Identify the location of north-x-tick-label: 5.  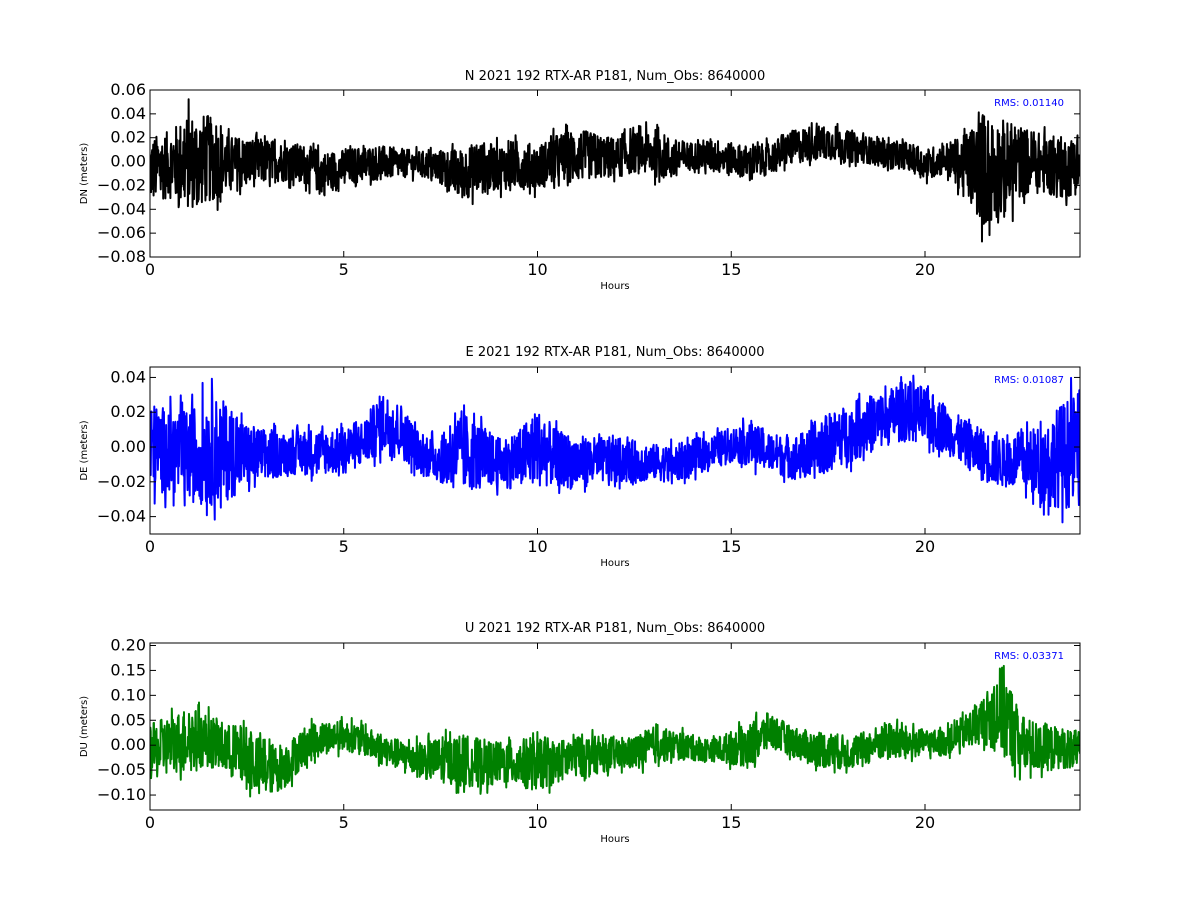
(344, 269).